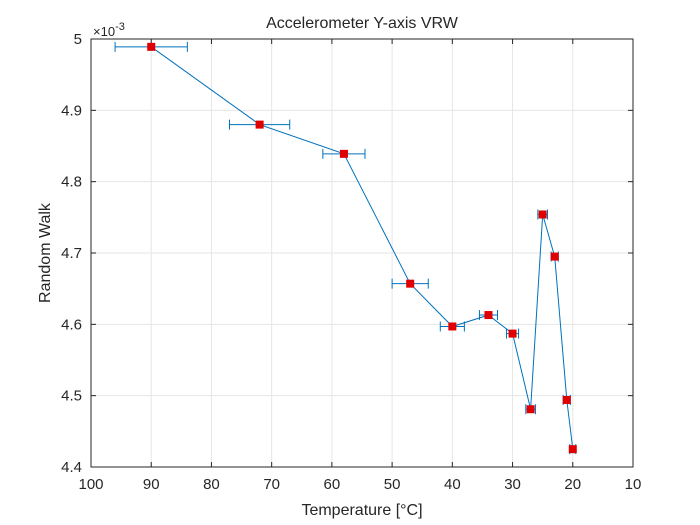 Image resolution: width=700 pixels, height=525 pixels. What do you see at coordinates (104, 31) in the screenshot?
I see `y-multiplier-base: ×10` at bounding box center [104, 31].